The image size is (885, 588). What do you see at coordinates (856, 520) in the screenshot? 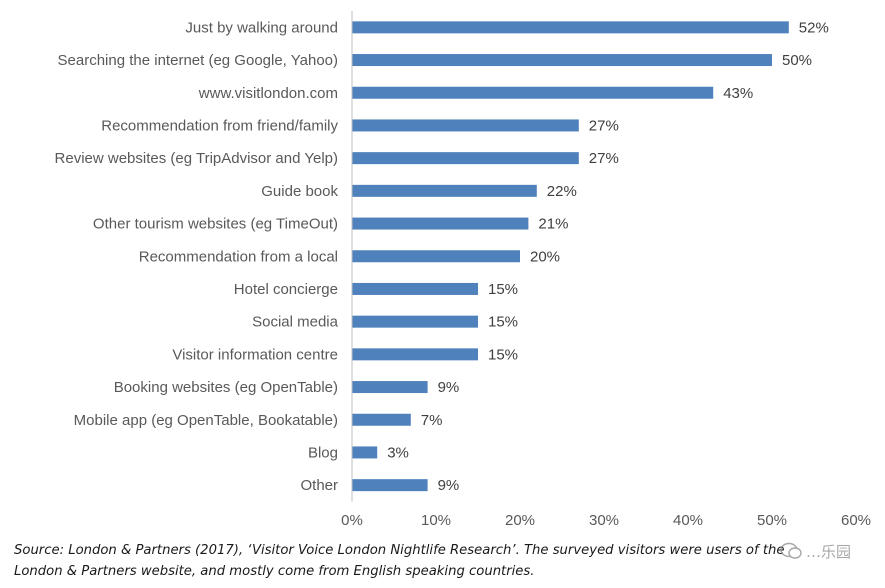
I see `x-tick-label-6: 60%` at bounding box center [856, 520].